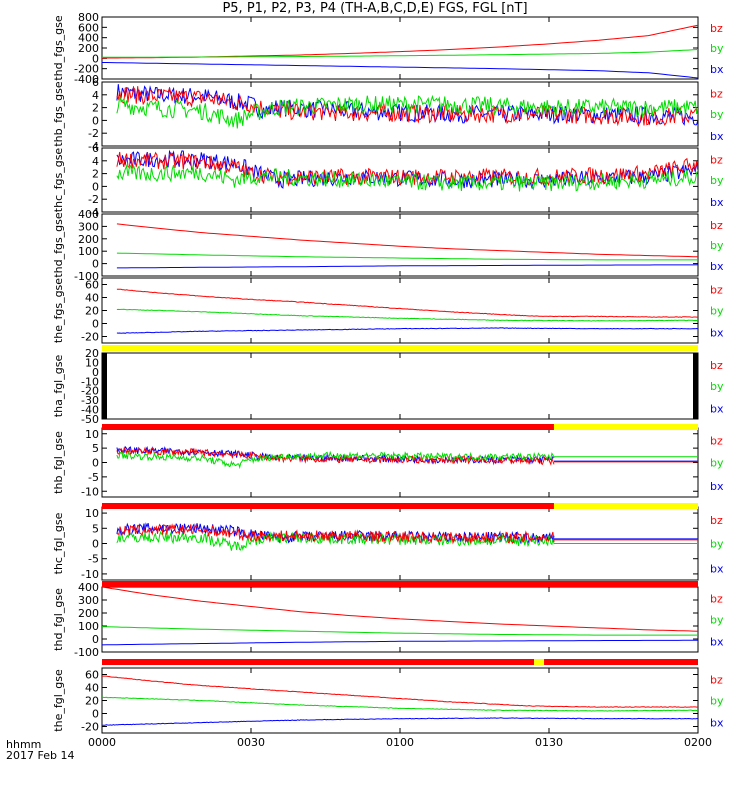 The width and height of the screenshot is (750, 800). I want to click on y-tick-label: 600, so click(88, 27).